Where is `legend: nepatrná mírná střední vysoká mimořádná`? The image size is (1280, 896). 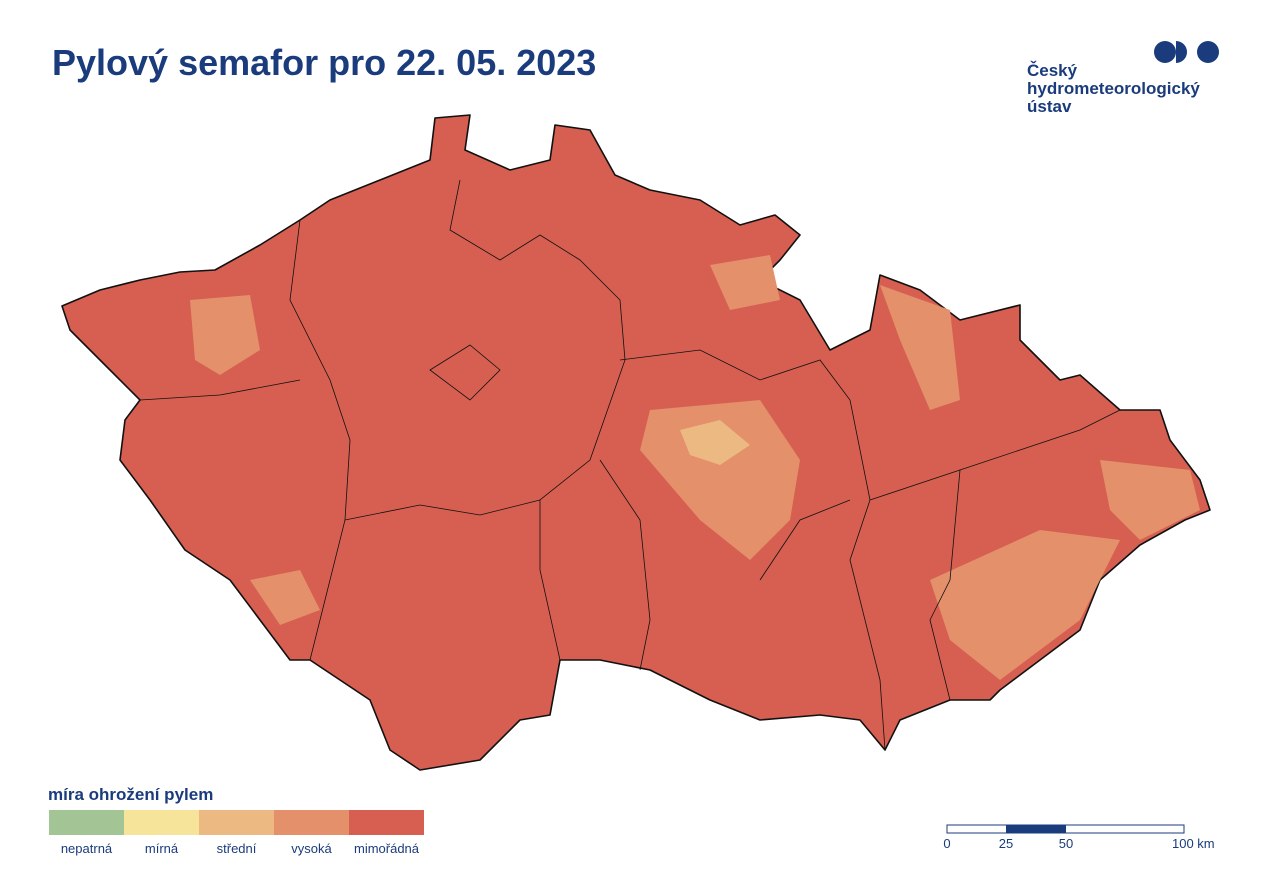 legend: nepatrná mírná střední vysoká mimořádná is located at coordinates (236, 833).